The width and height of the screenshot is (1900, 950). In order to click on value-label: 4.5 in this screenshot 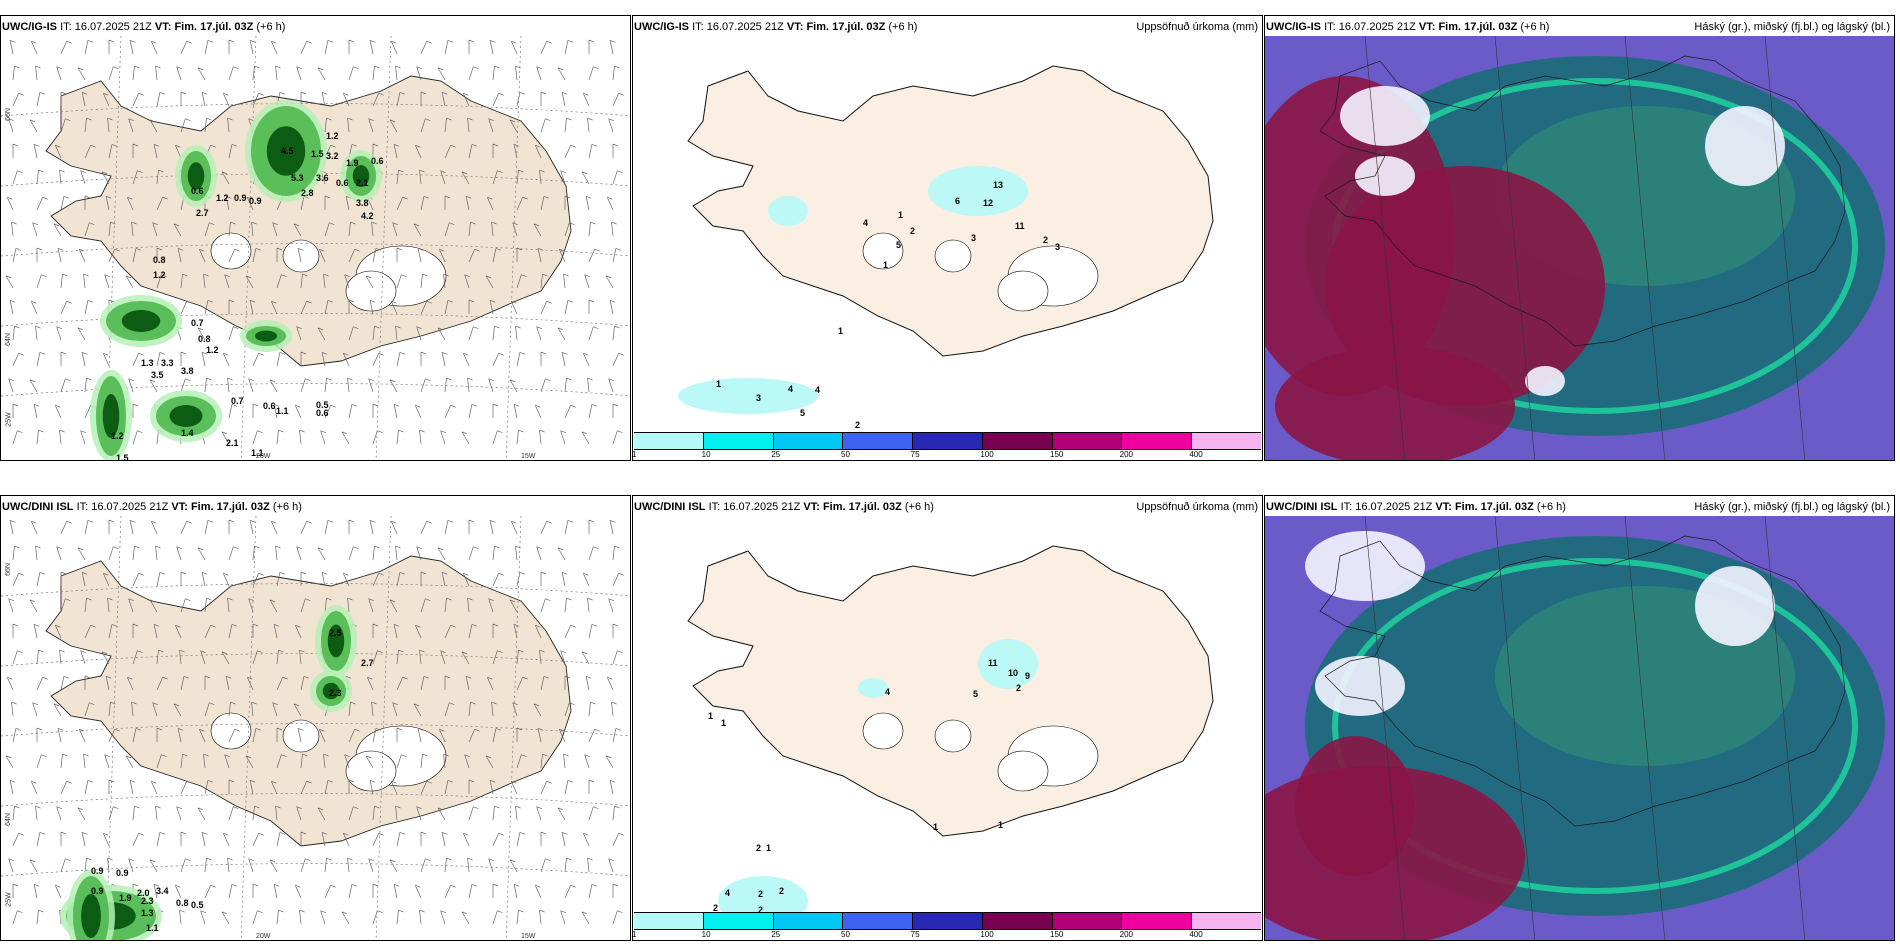, I will do `click(287, 151)`.